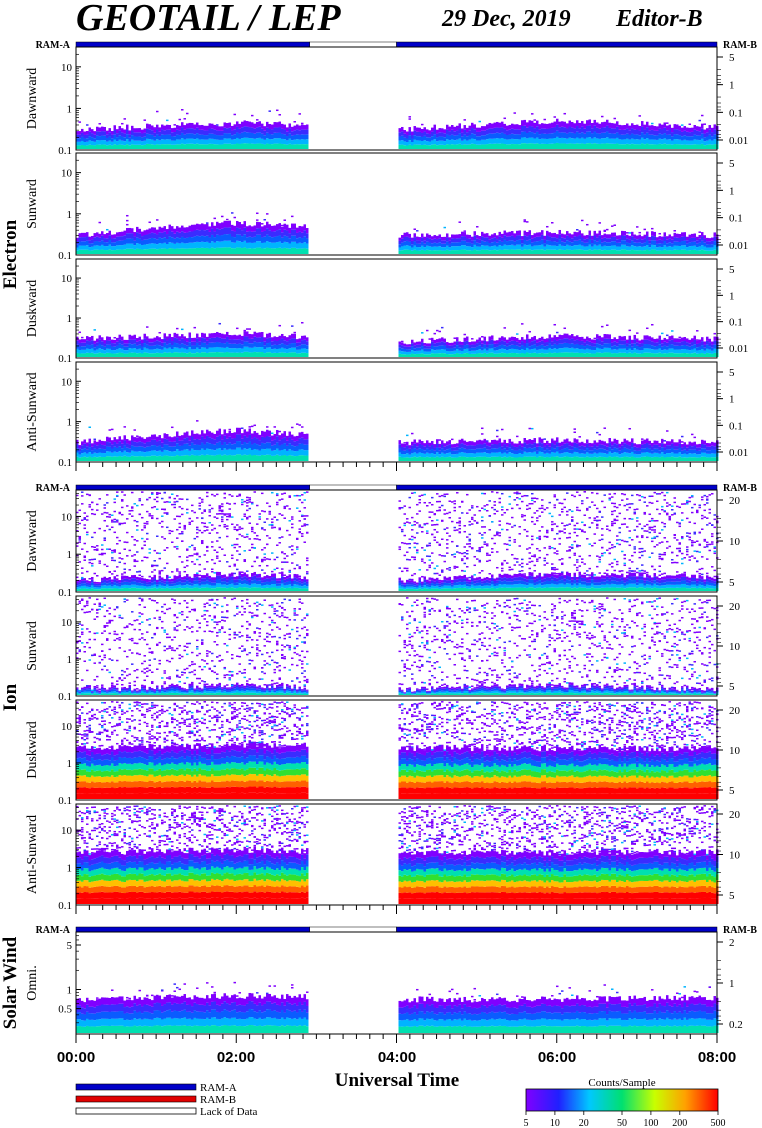  Describe the element at coordinates (10, 624) in the screenshot. I see `group-labels: Electron Ion Solar Wind` at that location.